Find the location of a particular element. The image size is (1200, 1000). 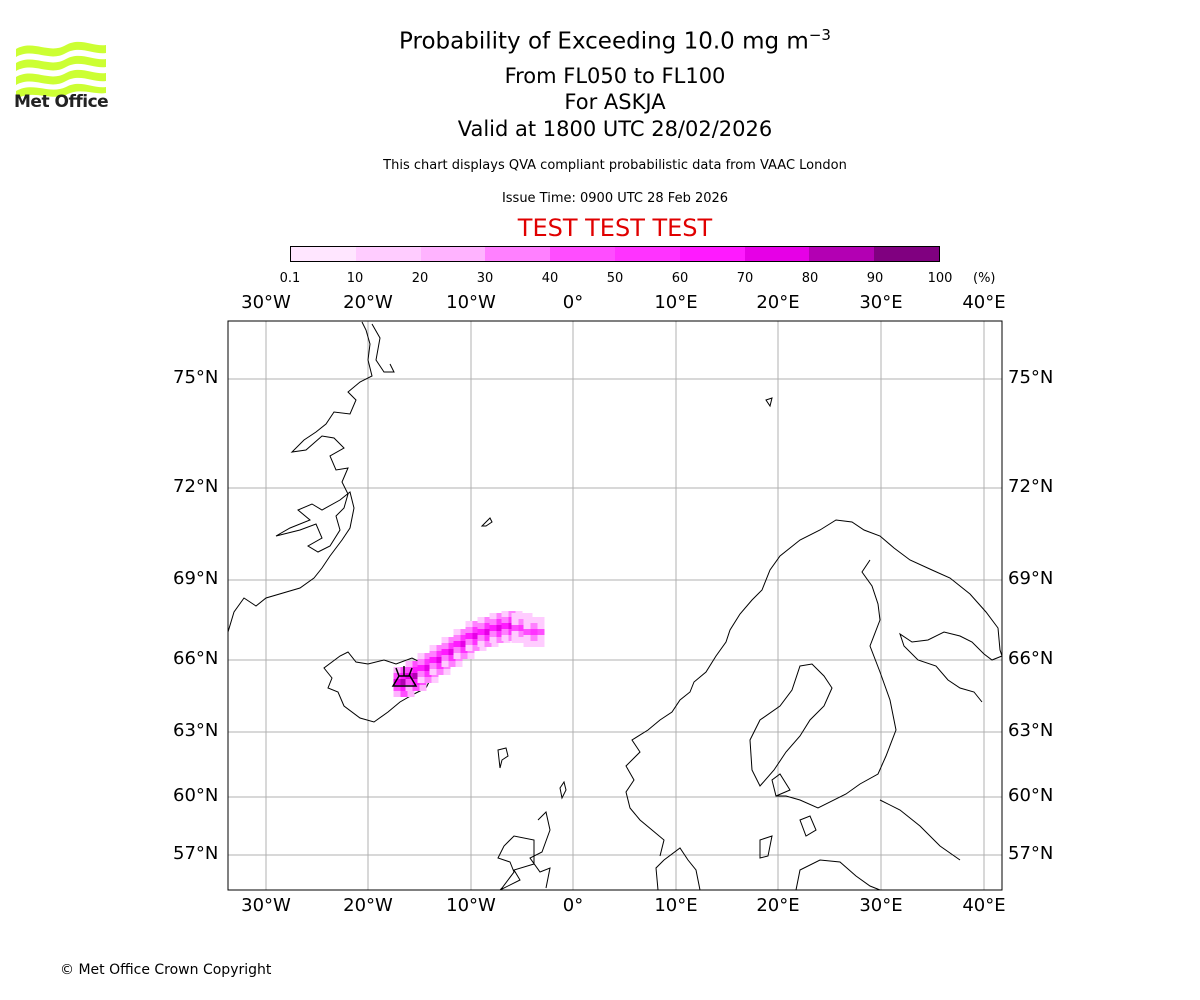

issue-time: Issue Time: 0900 UTC 28 Feb 2026 is located at coordinates (615, 198).